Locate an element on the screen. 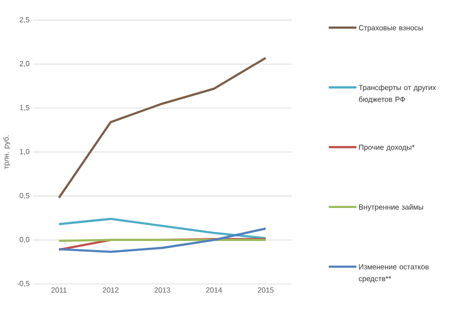 The height and width of the screenshot is (316, 454). line-series is located at coordinates (162, 241).